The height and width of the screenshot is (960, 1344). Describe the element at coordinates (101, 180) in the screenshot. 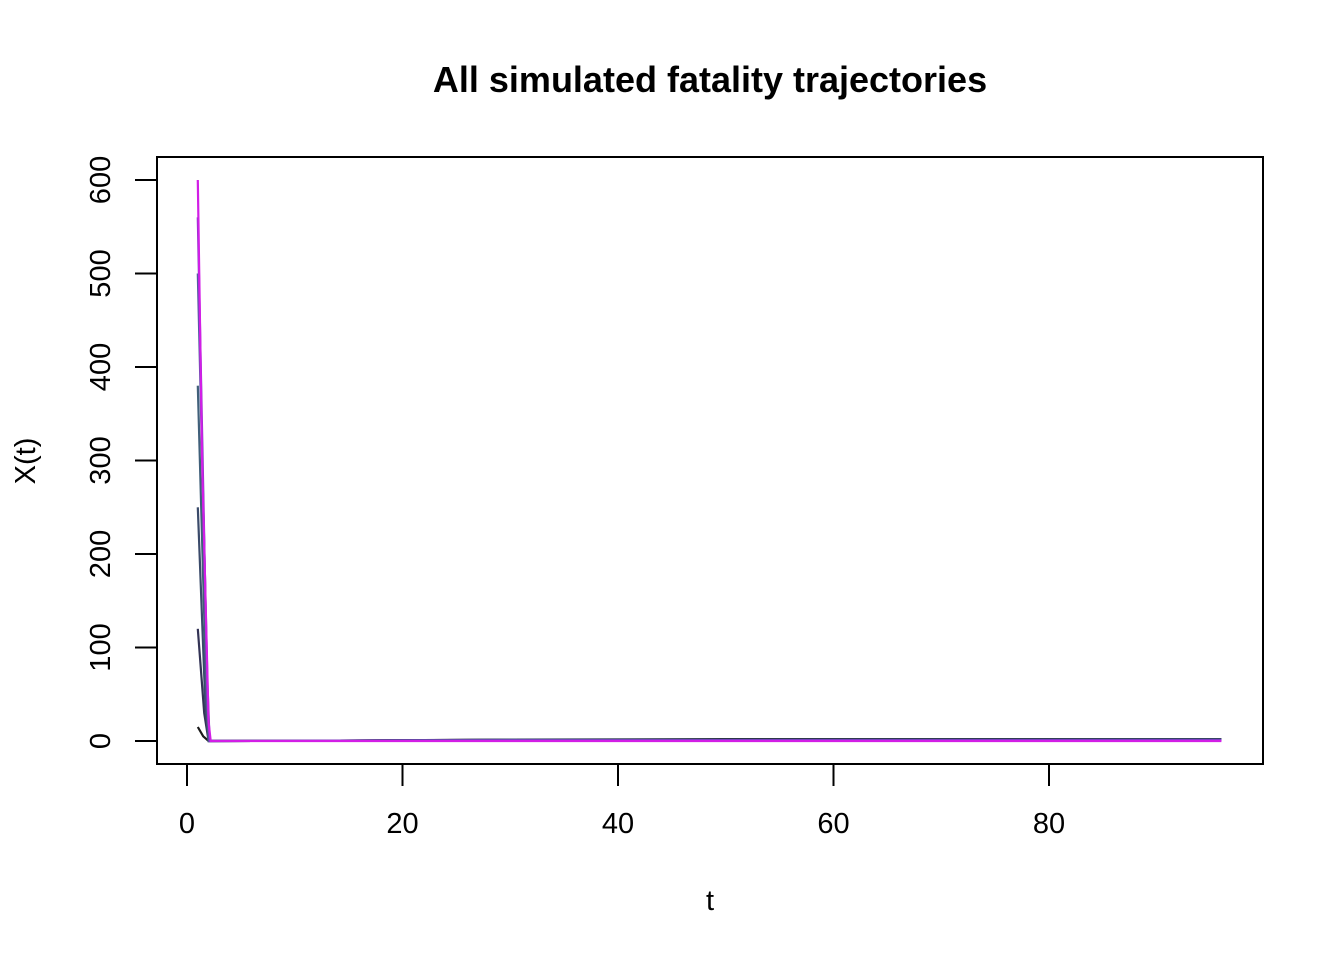

I see `y-tick-label-6: 600` at that location.